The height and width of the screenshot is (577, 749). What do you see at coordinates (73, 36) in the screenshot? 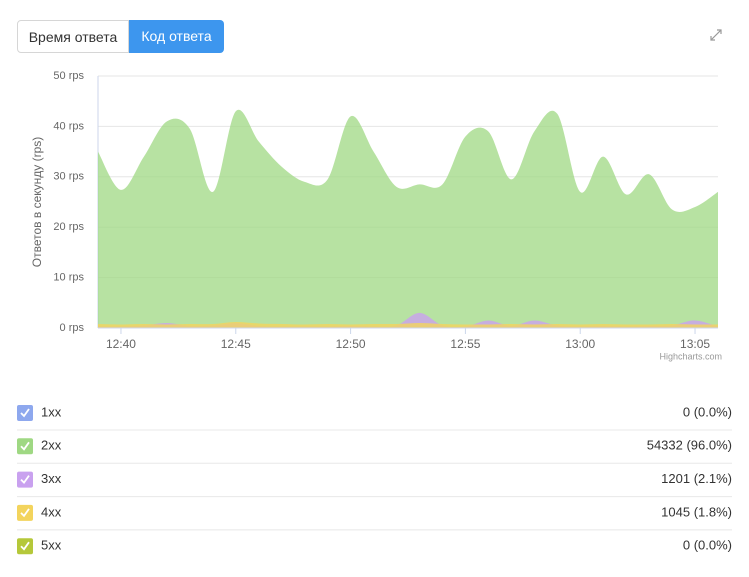
I see `tab: Время ответа` at bounding box center [73, 36].